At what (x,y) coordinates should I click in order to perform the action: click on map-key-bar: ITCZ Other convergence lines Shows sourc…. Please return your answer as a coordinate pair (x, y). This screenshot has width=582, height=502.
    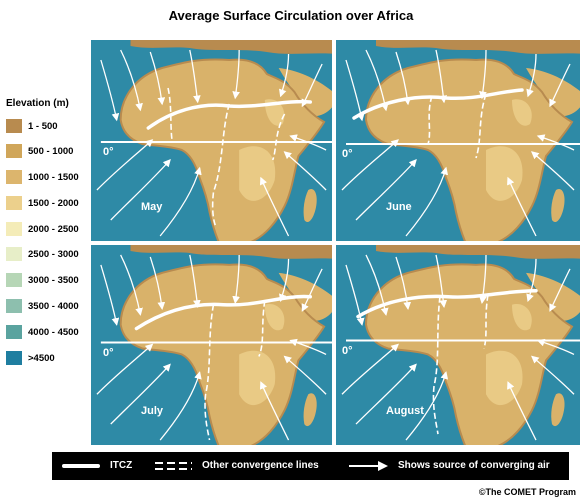
    Looking at the image, I should click on (310, 466).